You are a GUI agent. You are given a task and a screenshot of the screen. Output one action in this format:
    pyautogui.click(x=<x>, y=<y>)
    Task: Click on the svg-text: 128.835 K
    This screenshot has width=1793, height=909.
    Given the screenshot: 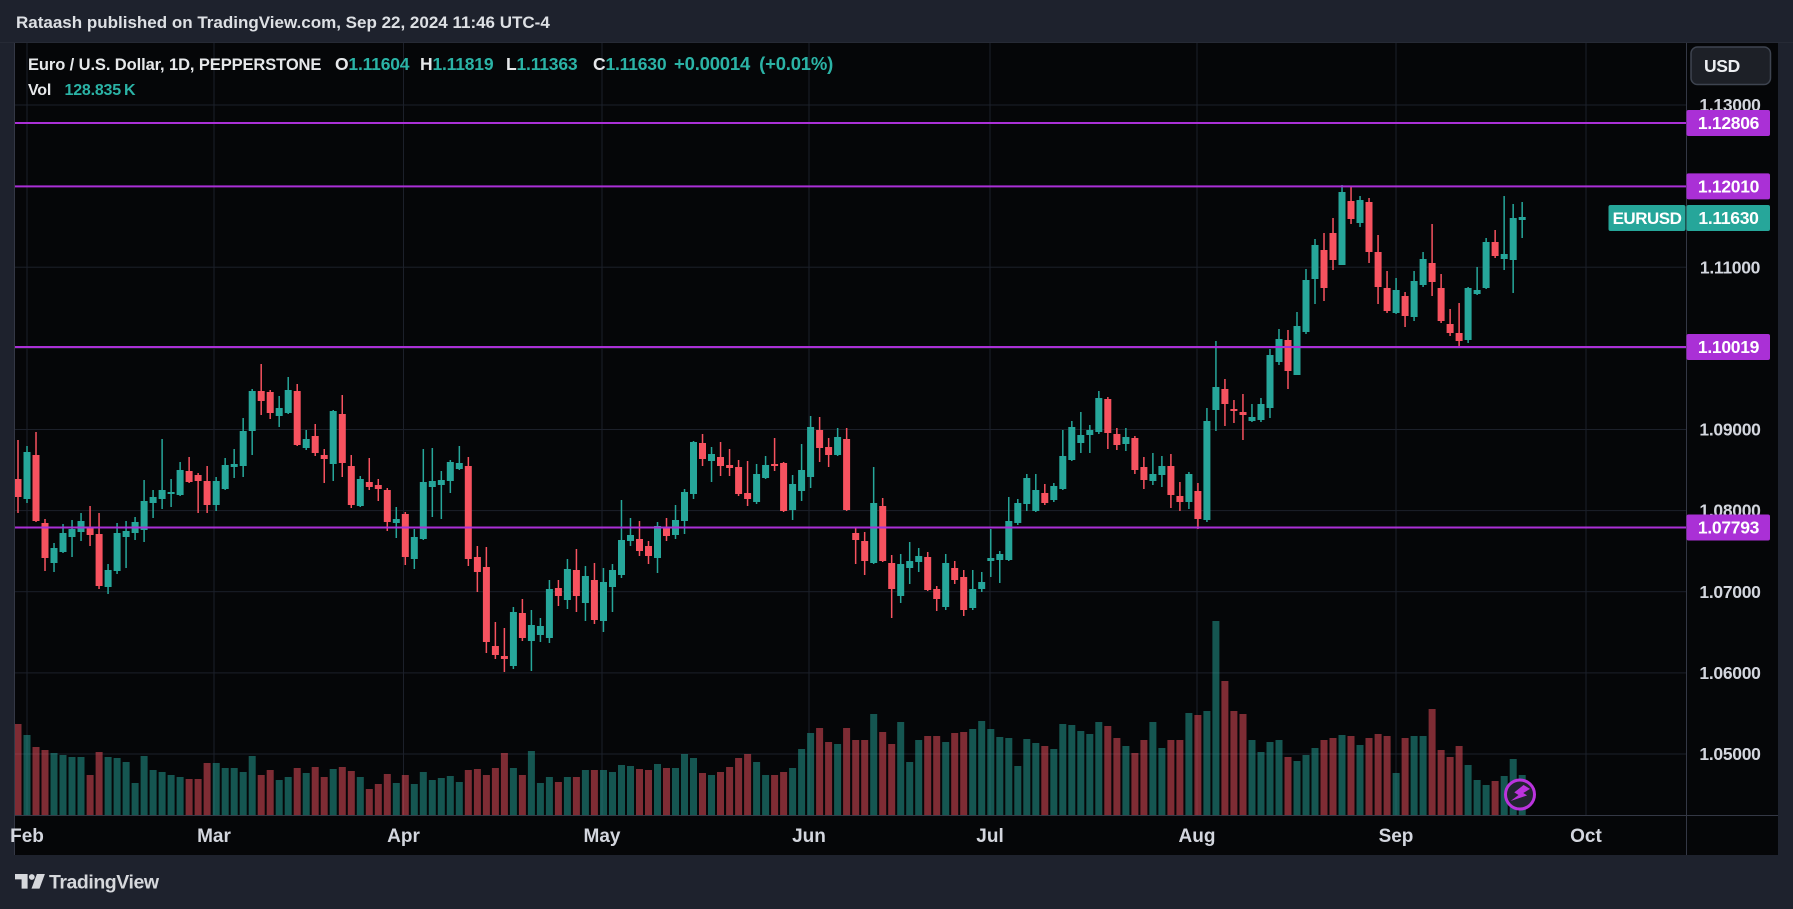 What is the action you would take?
    pyautogui.click(x=100, y=90)
    